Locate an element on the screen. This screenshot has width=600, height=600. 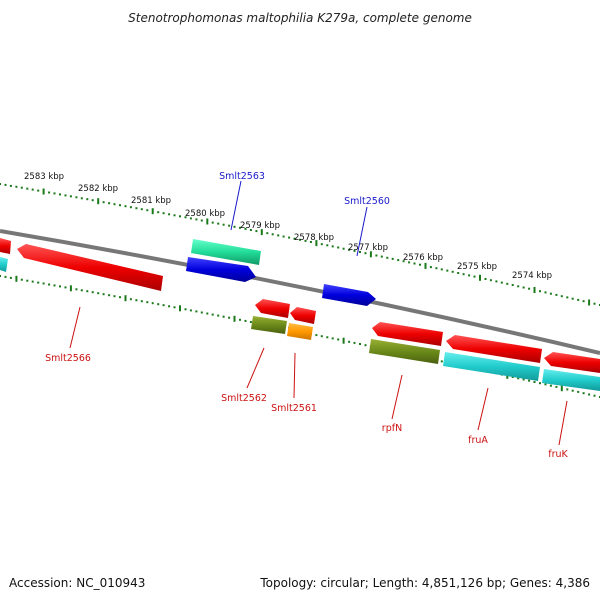
kbp-label: 2575 kbp is located at coordinates (477, 267).